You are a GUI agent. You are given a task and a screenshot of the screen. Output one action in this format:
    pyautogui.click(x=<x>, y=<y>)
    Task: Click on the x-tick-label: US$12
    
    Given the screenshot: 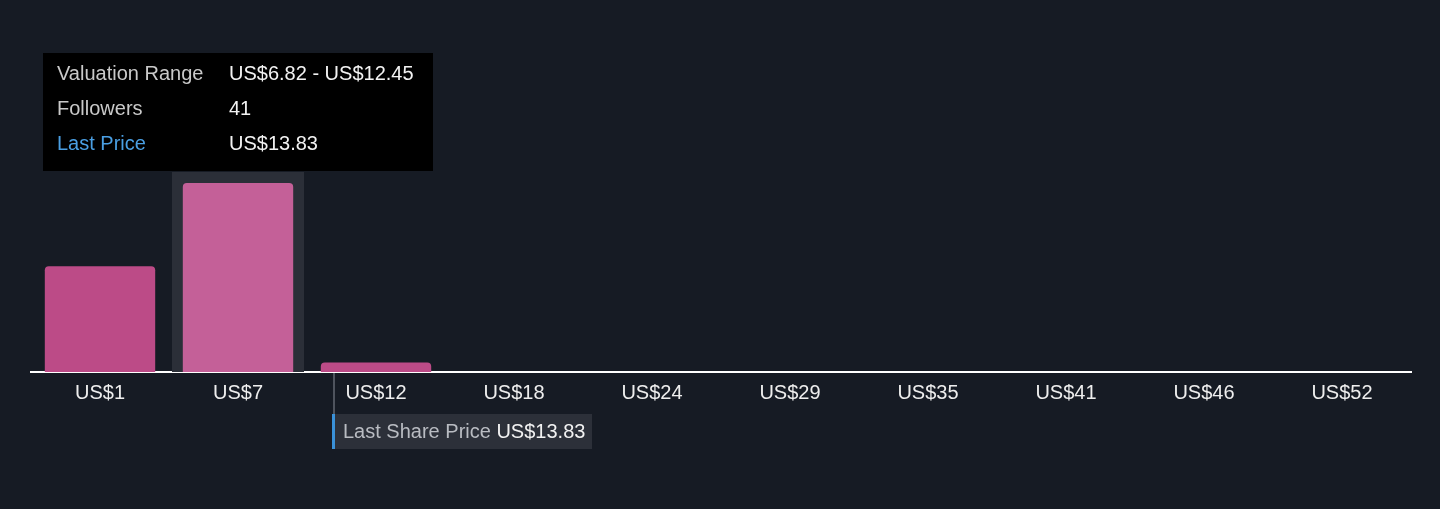 What is the action you would take?
    pyautogui.click(x=376, y=391)
    